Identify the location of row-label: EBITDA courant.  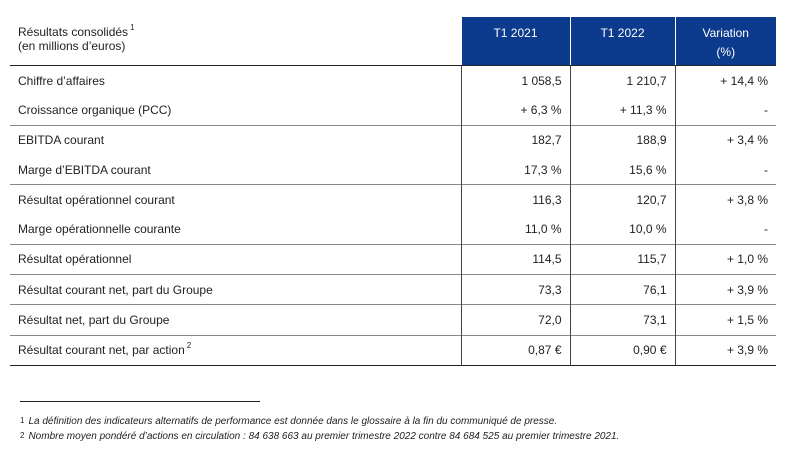
(235, 139).